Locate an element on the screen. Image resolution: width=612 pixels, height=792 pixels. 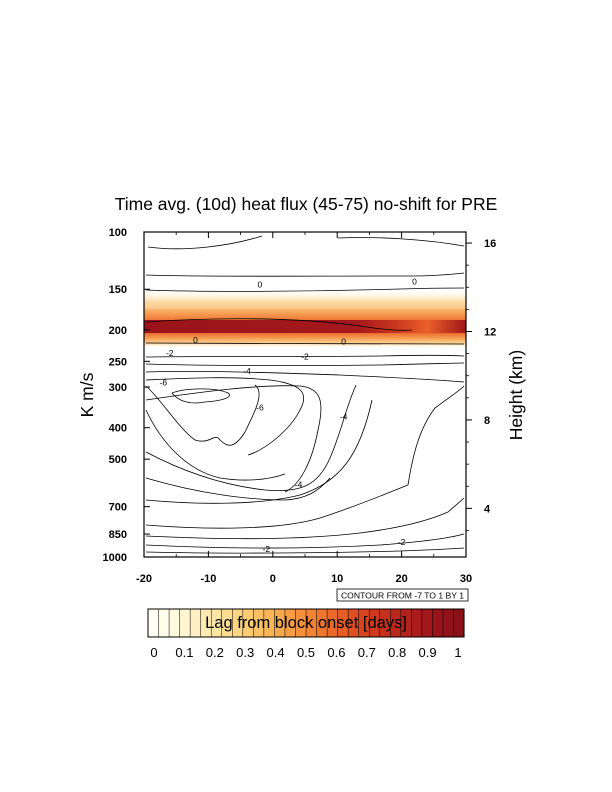
y-right-tick-label: 8 is located at coordinates (487, 421).